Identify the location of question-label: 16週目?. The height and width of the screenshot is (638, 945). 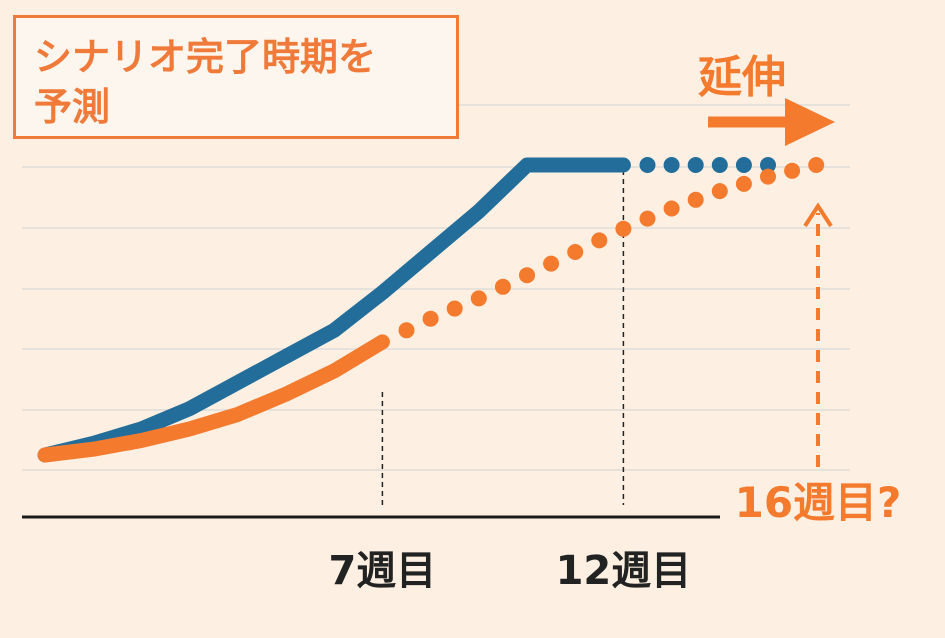
(818, 502).